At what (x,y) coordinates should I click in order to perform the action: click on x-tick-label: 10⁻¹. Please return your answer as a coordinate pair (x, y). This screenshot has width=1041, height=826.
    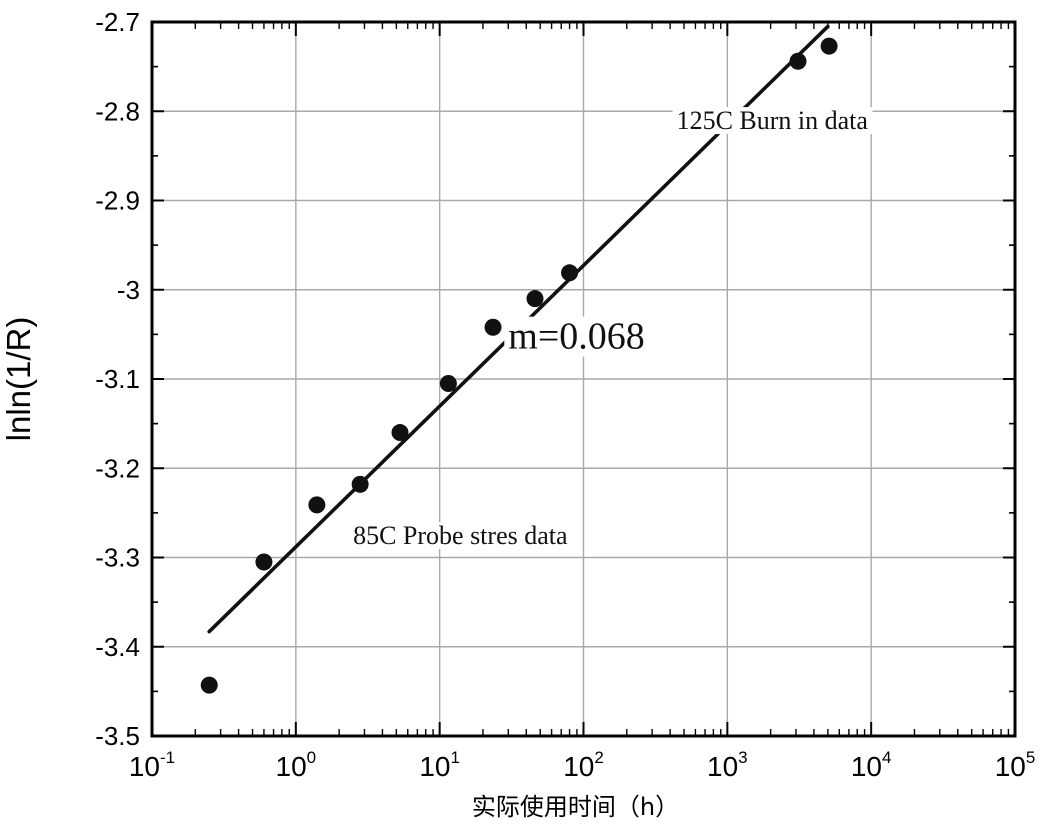
    Looking at the image, I should click on (152, 765).